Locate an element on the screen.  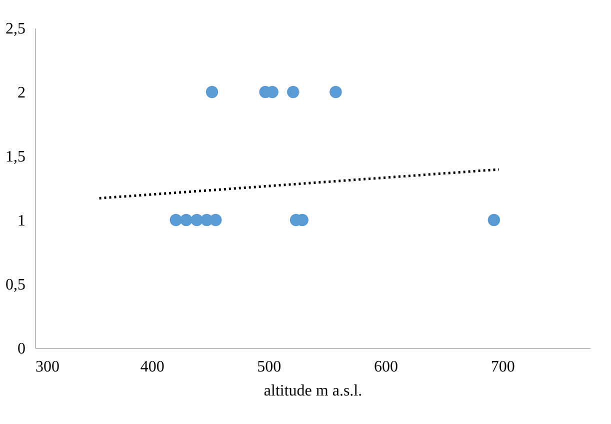
y-tick-label: 1,5 is located at coordinates (16, 157).